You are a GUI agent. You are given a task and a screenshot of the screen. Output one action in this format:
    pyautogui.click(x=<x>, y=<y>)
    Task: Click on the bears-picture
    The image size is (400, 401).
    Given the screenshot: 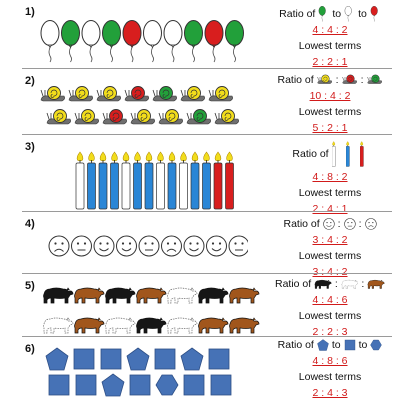 What is the action you would take?
    pyautogui.click(x=151, y=310)
    